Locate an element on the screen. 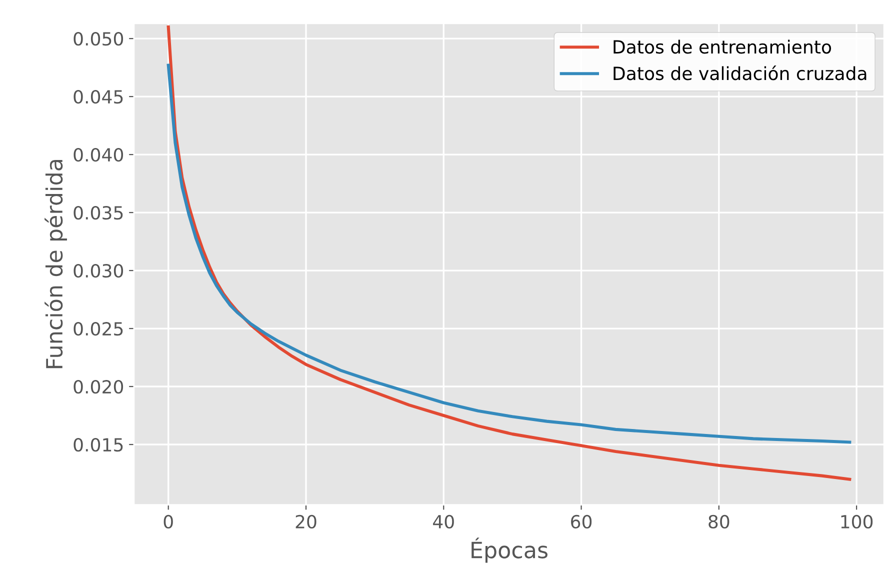  x-tick-label: 100 is located at coordinates (857, 521).